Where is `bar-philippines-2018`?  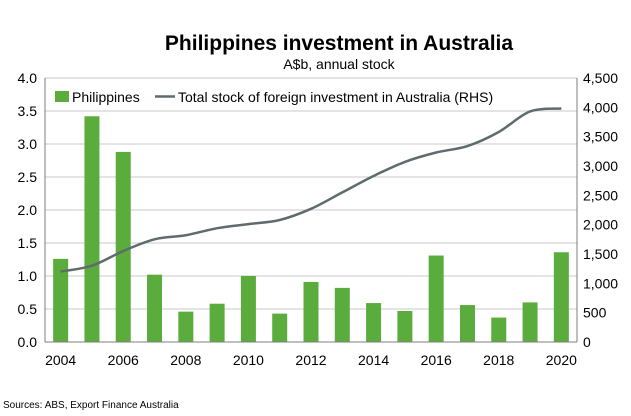
bar-philippines-2018 is located at coordinates (499, 329).